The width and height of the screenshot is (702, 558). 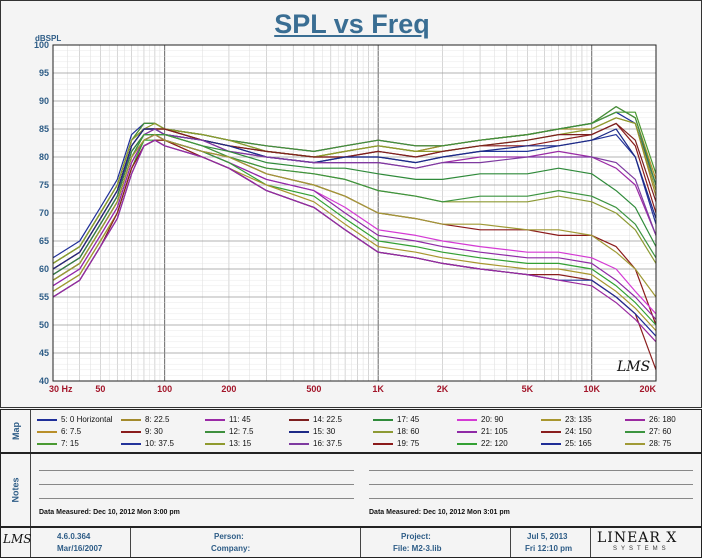 What do you see at coordinates (44, 241) in the screenshot?
I see `y-tick-label: 65` at bounding box center [44, 241].